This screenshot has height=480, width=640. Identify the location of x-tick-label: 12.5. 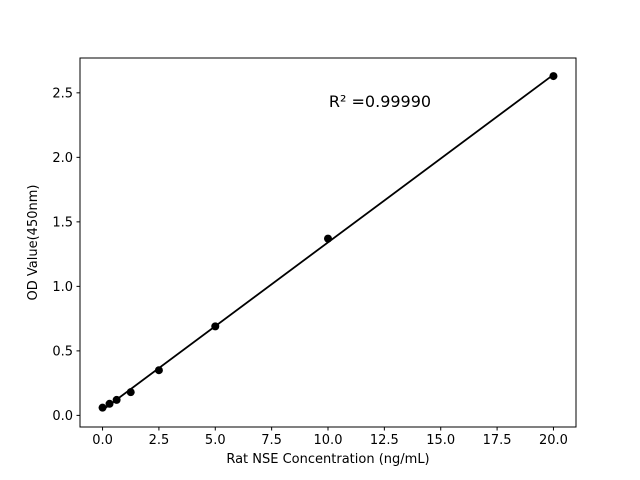
(384, 440).